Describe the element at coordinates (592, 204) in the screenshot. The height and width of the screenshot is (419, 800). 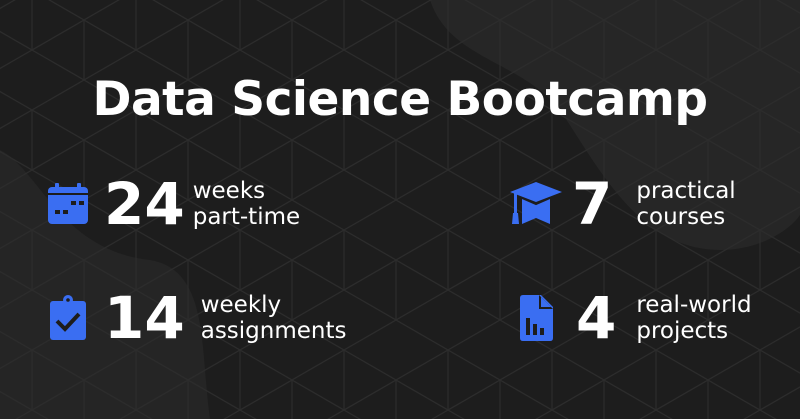
I see `stat-number: 7` at that location.